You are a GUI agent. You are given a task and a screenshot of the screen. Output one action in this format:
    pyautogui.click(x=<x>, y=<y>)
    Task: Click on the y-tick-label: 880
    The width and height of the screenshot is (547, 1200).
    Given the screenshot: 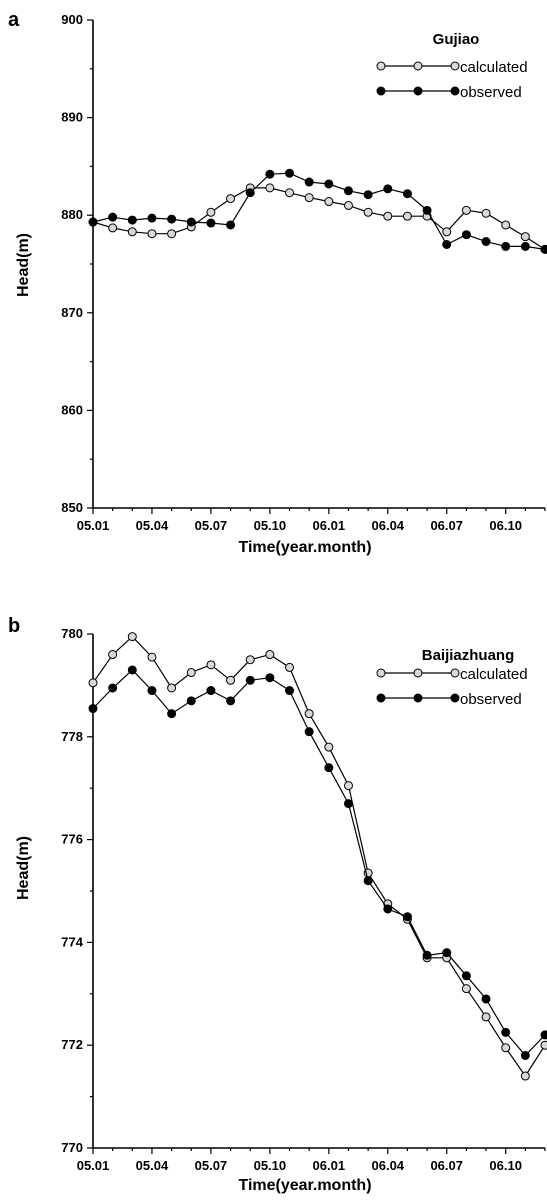 What is the action you would take?
    pyautogui.click(x=72, y=214)
    